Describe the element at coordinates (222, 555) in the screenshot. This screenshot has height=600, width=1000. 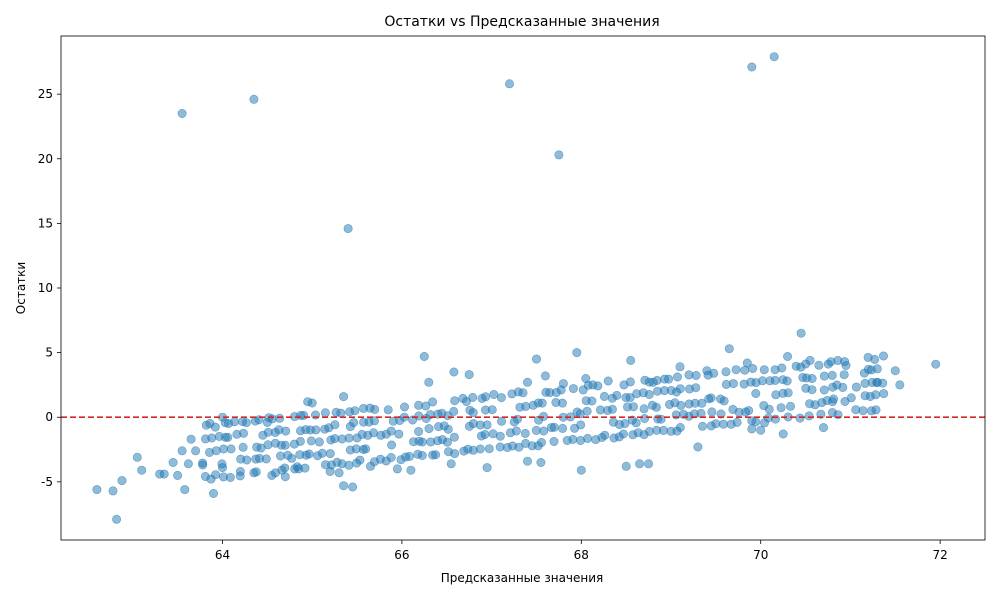
I see `x-tick-label: 64` at that location.